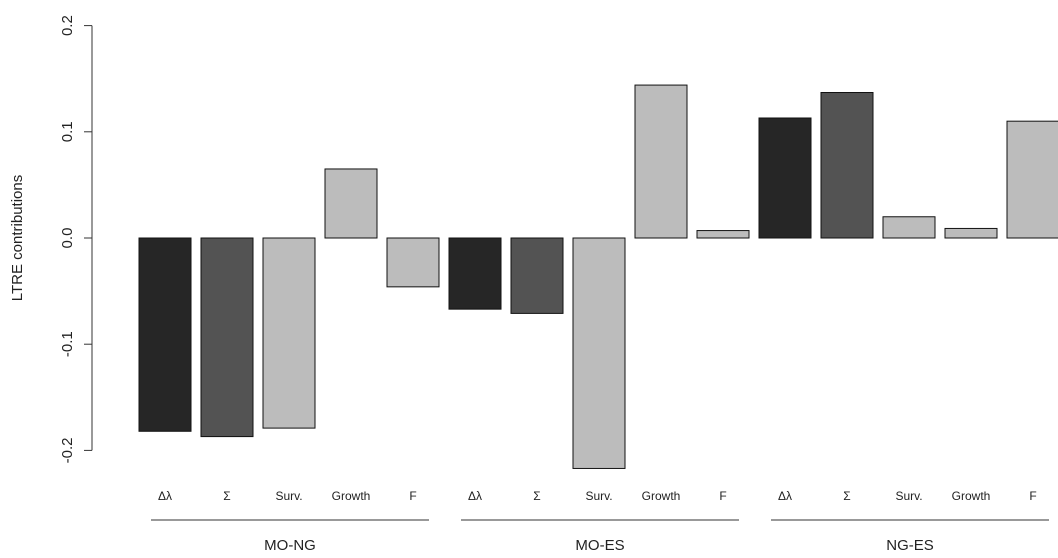 The height and width of the screenshot is (558, 1058). What do you see at coordinates (67, 131) in the screenshot?
I see `y-tick-label: 0.1` at bounding box center [67, 131].